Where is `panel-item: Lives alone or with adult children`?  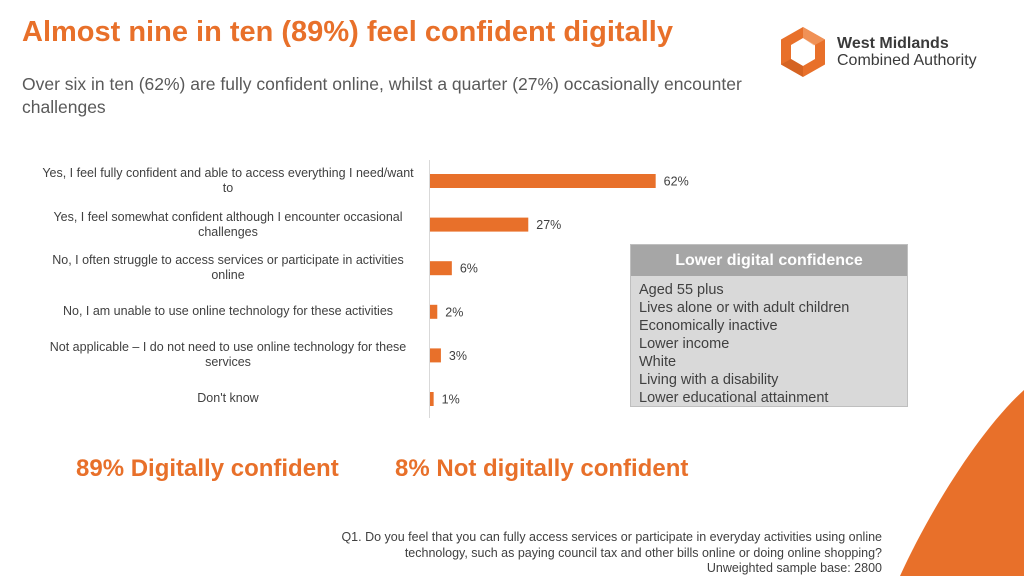 panel-item: Lives alone or with adult children is located at coordinates (744, 308).